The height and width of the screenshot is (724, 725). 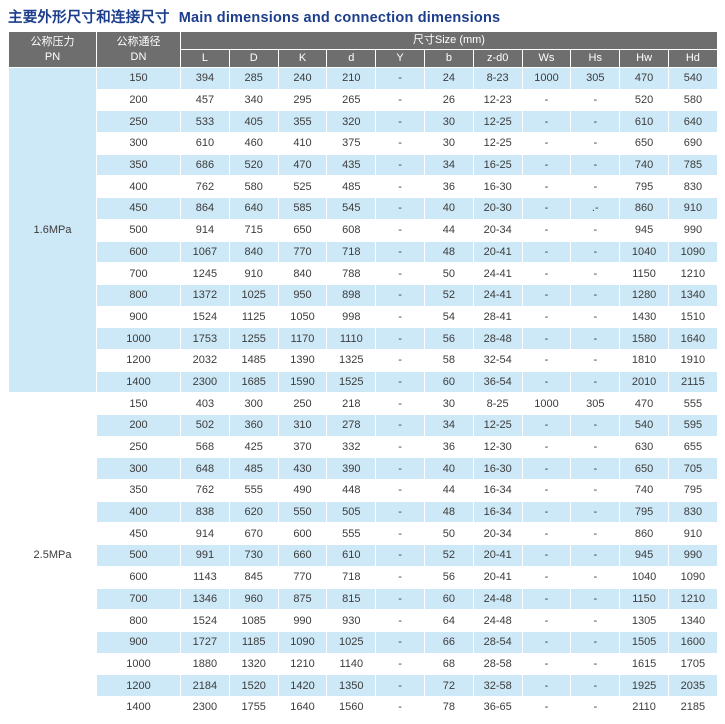 I want to click on cell-d: 1350, so click(x=351, y=685).